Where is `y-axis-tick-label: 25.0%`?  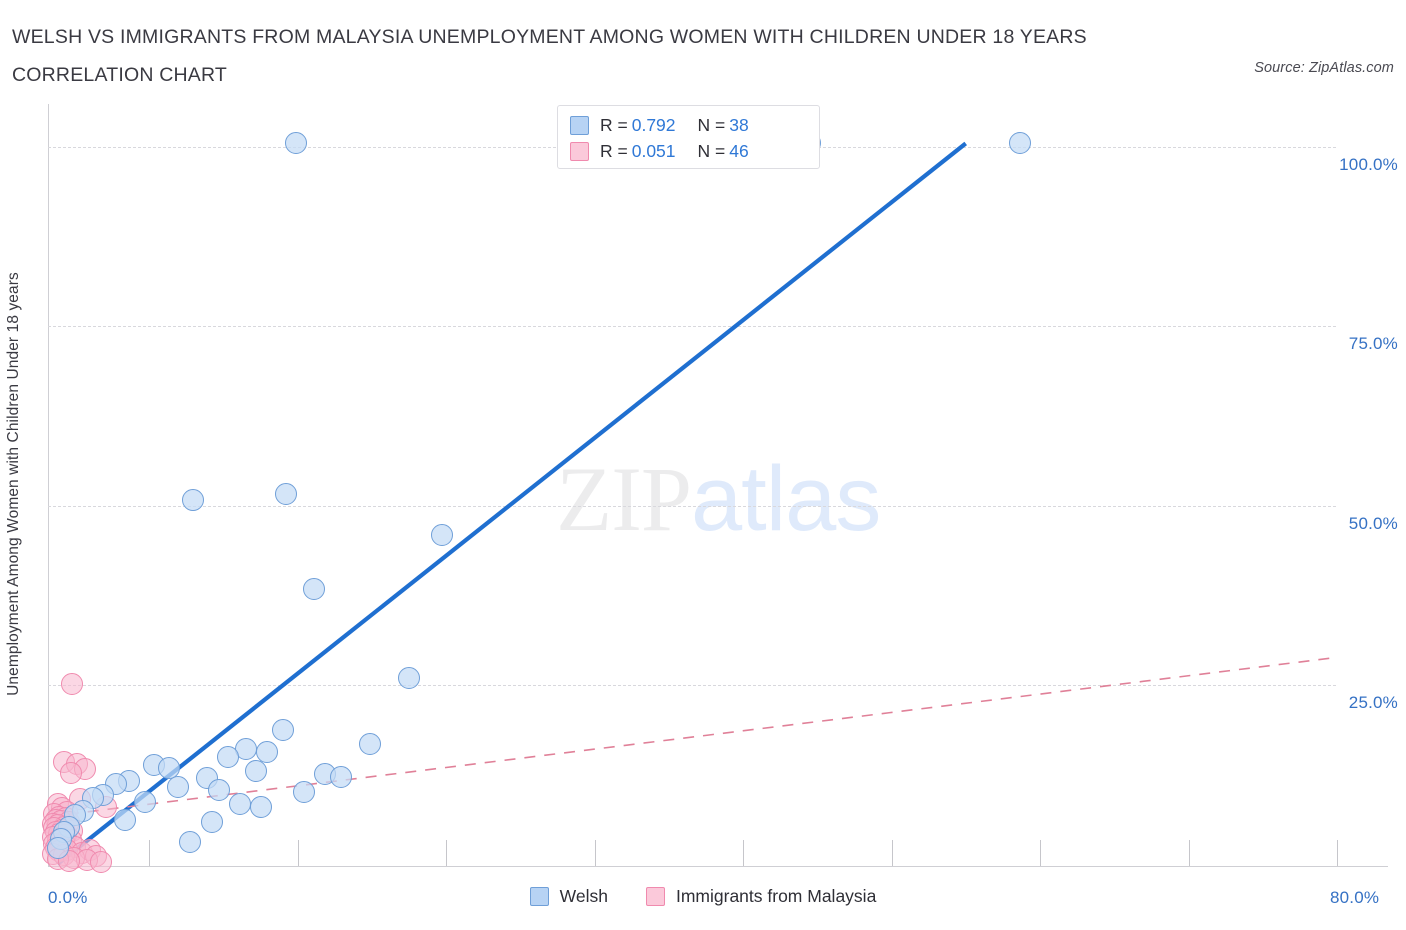
y-axis-tick-label: 25.0% is located at coordinates (1373, 702).